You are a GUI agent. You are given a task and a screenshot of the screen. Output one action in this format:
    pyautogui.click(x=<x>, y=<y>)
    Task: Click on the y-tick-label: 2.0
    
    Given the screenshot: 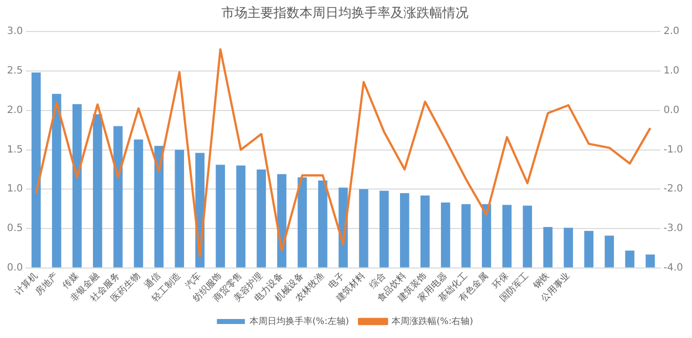 What is the action you would take?
    pyautogui.click(x=14, y=110)
    